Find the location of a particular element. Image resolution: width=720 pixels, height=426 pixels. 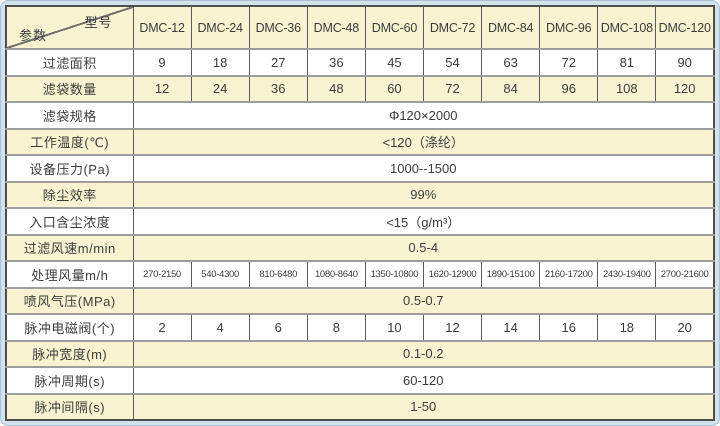

cell-value: 2700-21600 is located at coordinates (684, 274).